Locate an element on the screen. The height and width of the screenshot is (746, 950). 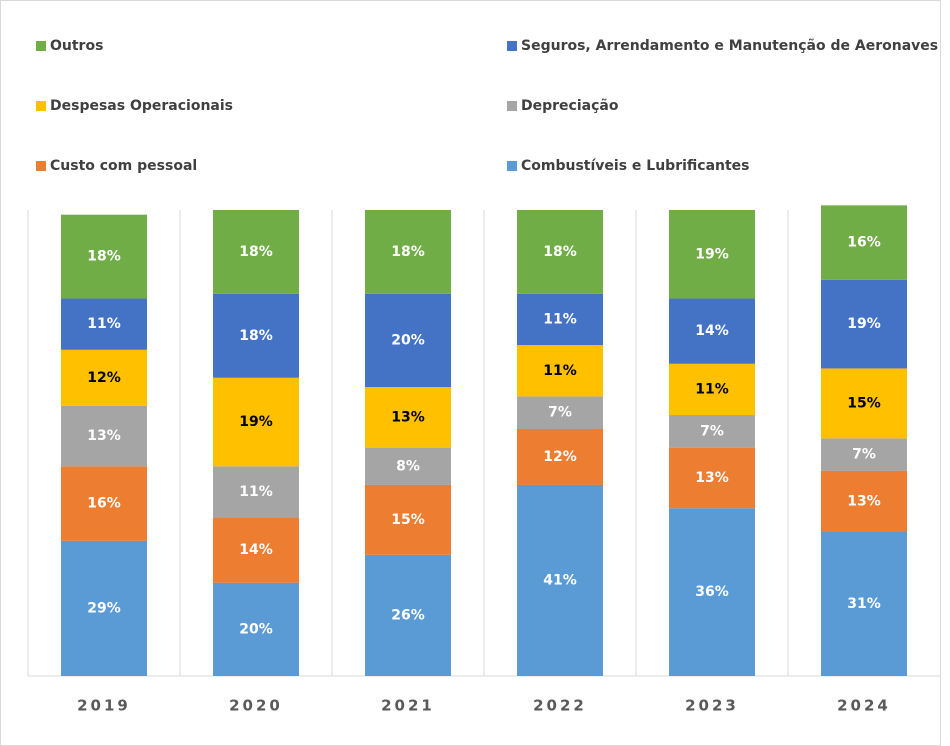
x-tick-label: 2019 is located at coordinates (104, 706).